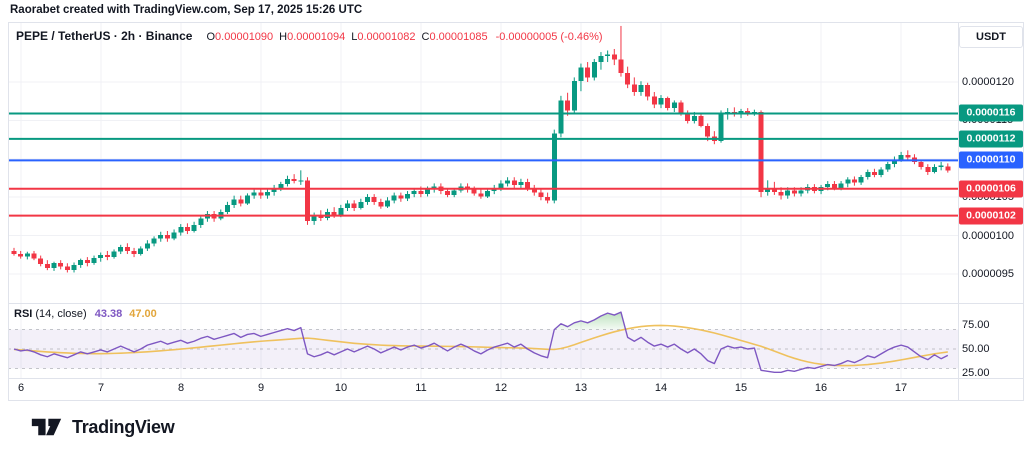 This screenshot has height=454, width=1024. What do you see at coordinates (211, 37) in the screenshot?
I see `open-label: O` at bounding box center [211, 37].